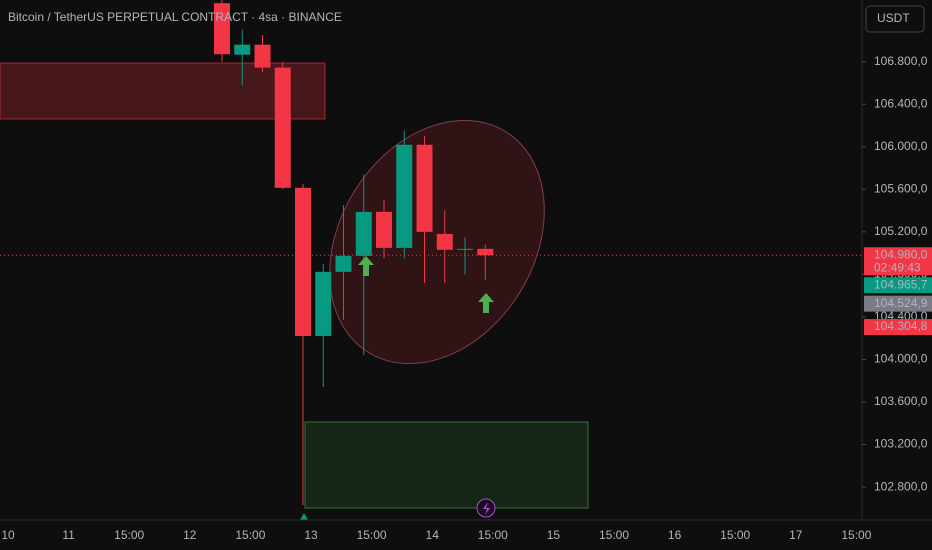 The image size is (932, 550). What do you see at coordinates (897, 267) in the screenshot?
I see `countdown-label: 02:49:43` at bounding box center [897, 267].